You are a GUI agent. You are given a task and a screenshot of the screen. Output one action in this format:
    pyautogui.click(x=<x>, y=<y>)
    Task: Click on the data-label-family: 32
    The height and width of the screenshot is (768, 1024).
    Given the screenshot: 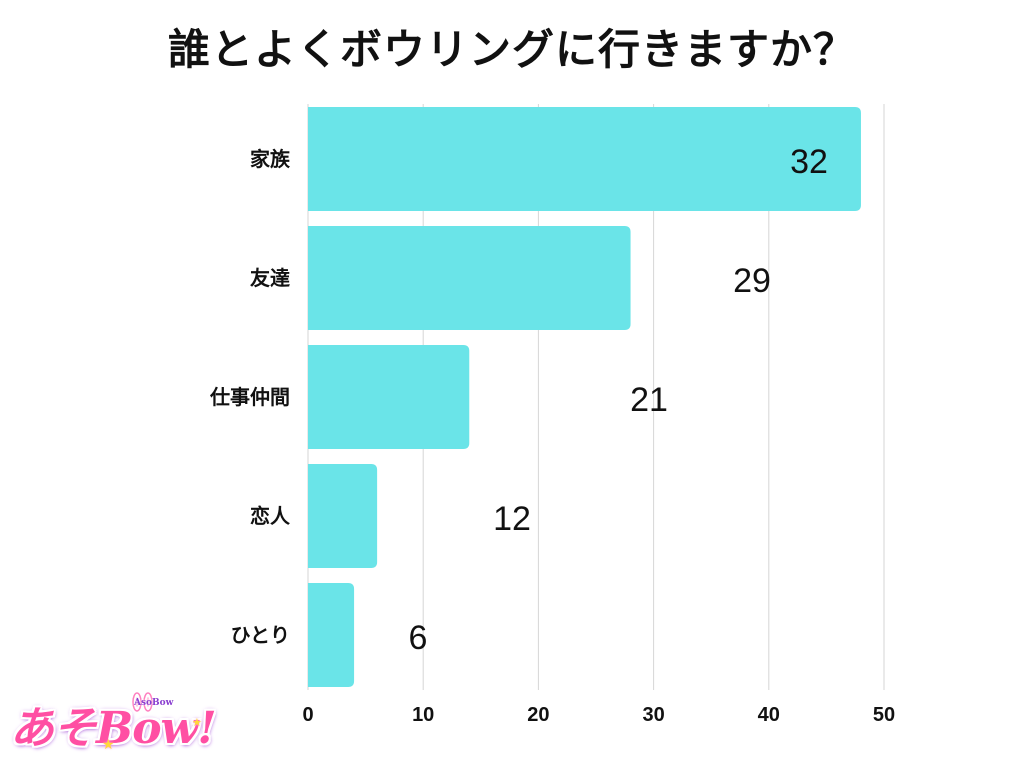 What is the action you would take?
    pyautogui.click(x=809, y=162)
    